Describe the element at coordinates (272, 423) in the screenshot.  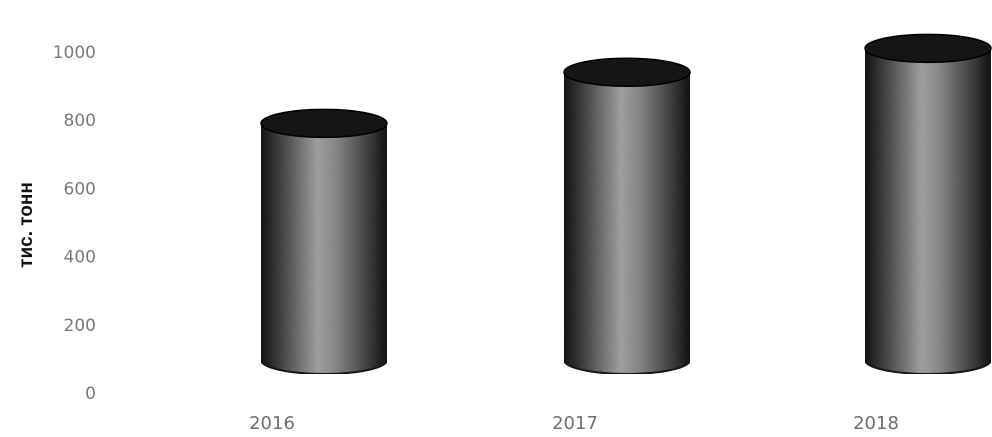
I see `x-tick-label: 2016` at that location.